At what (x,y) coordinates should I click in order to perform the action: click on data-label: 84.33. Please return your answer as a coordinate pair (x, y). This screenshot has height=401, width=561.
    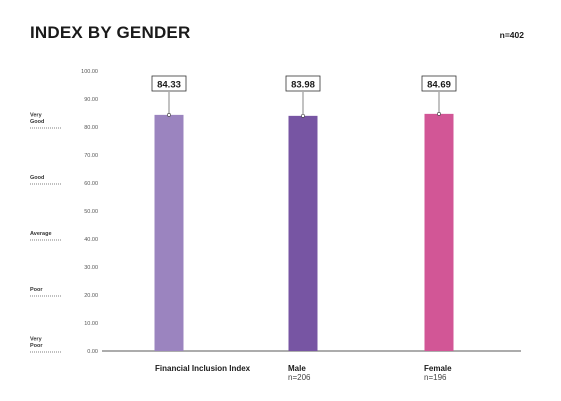
    Looking at the image, I should click on (169, 85).